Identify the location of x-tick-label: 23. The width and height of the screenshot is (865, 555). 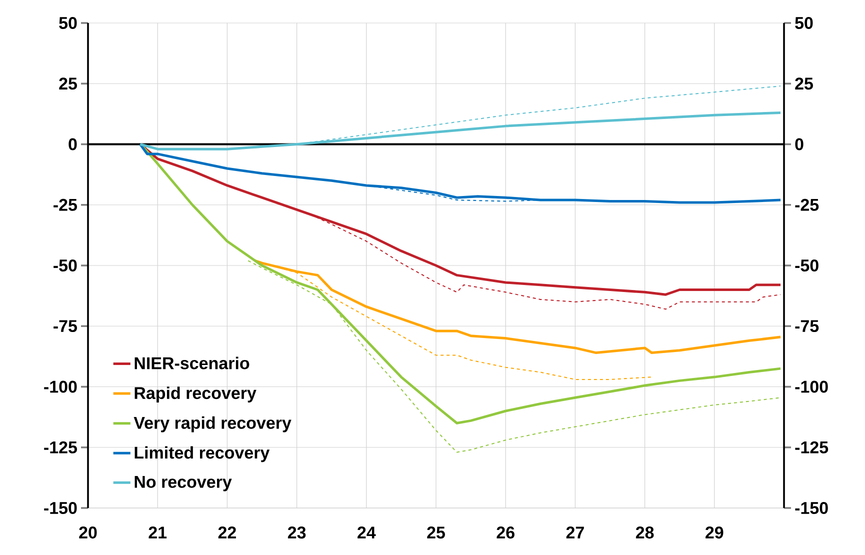
(297, 532).